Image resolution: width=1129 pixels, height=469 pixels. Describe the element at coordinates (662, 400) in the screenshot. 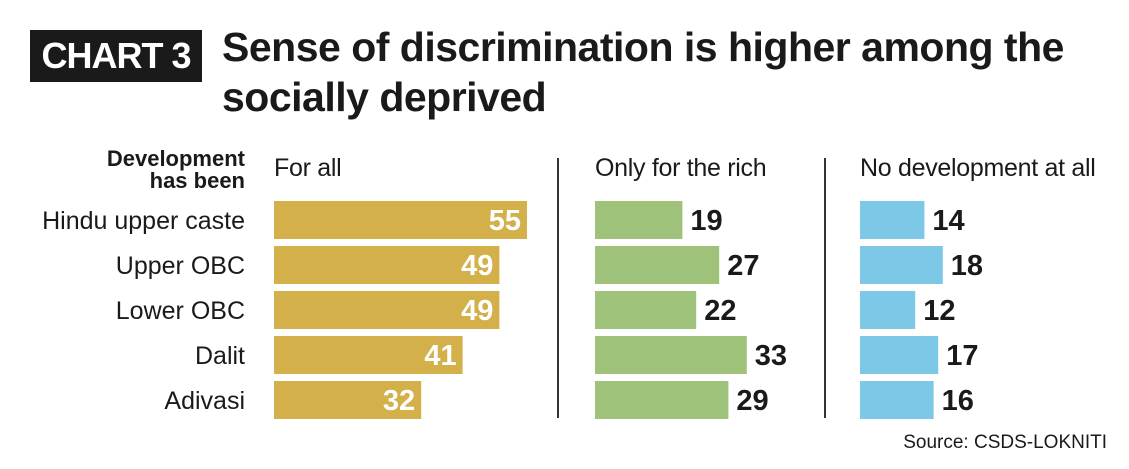

I see `bar-only-for-the-rich-adivasi` at that location.